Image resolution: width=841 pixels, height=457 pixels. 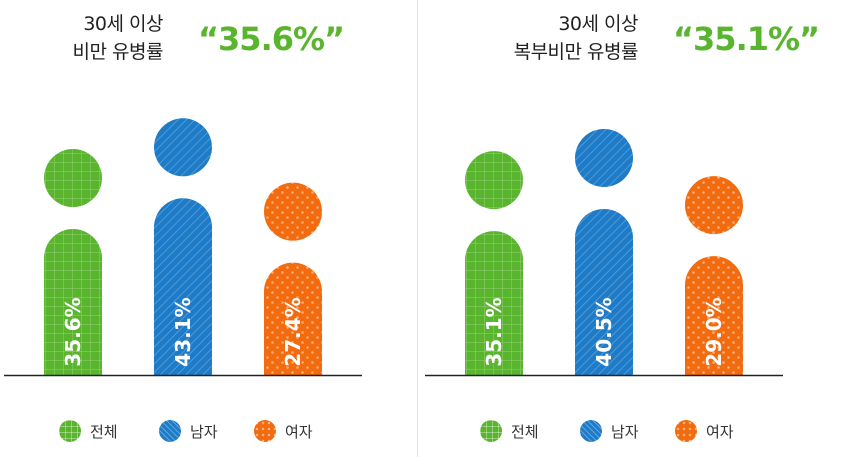 I want to click on data-label-전체: 35.1%, so click(x=494, y=331).